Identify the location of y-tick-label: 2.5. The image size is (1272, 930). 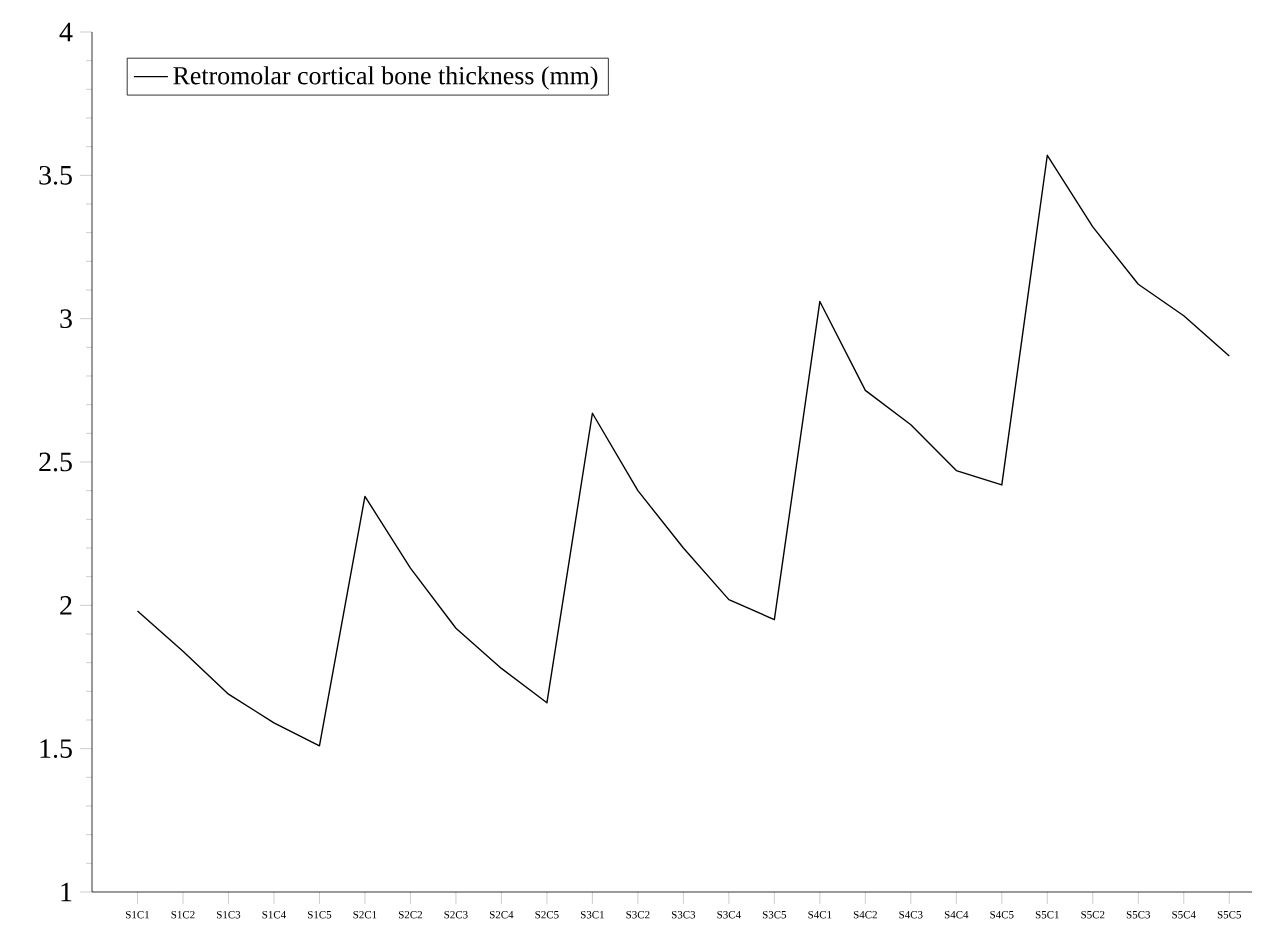
(55, 462).